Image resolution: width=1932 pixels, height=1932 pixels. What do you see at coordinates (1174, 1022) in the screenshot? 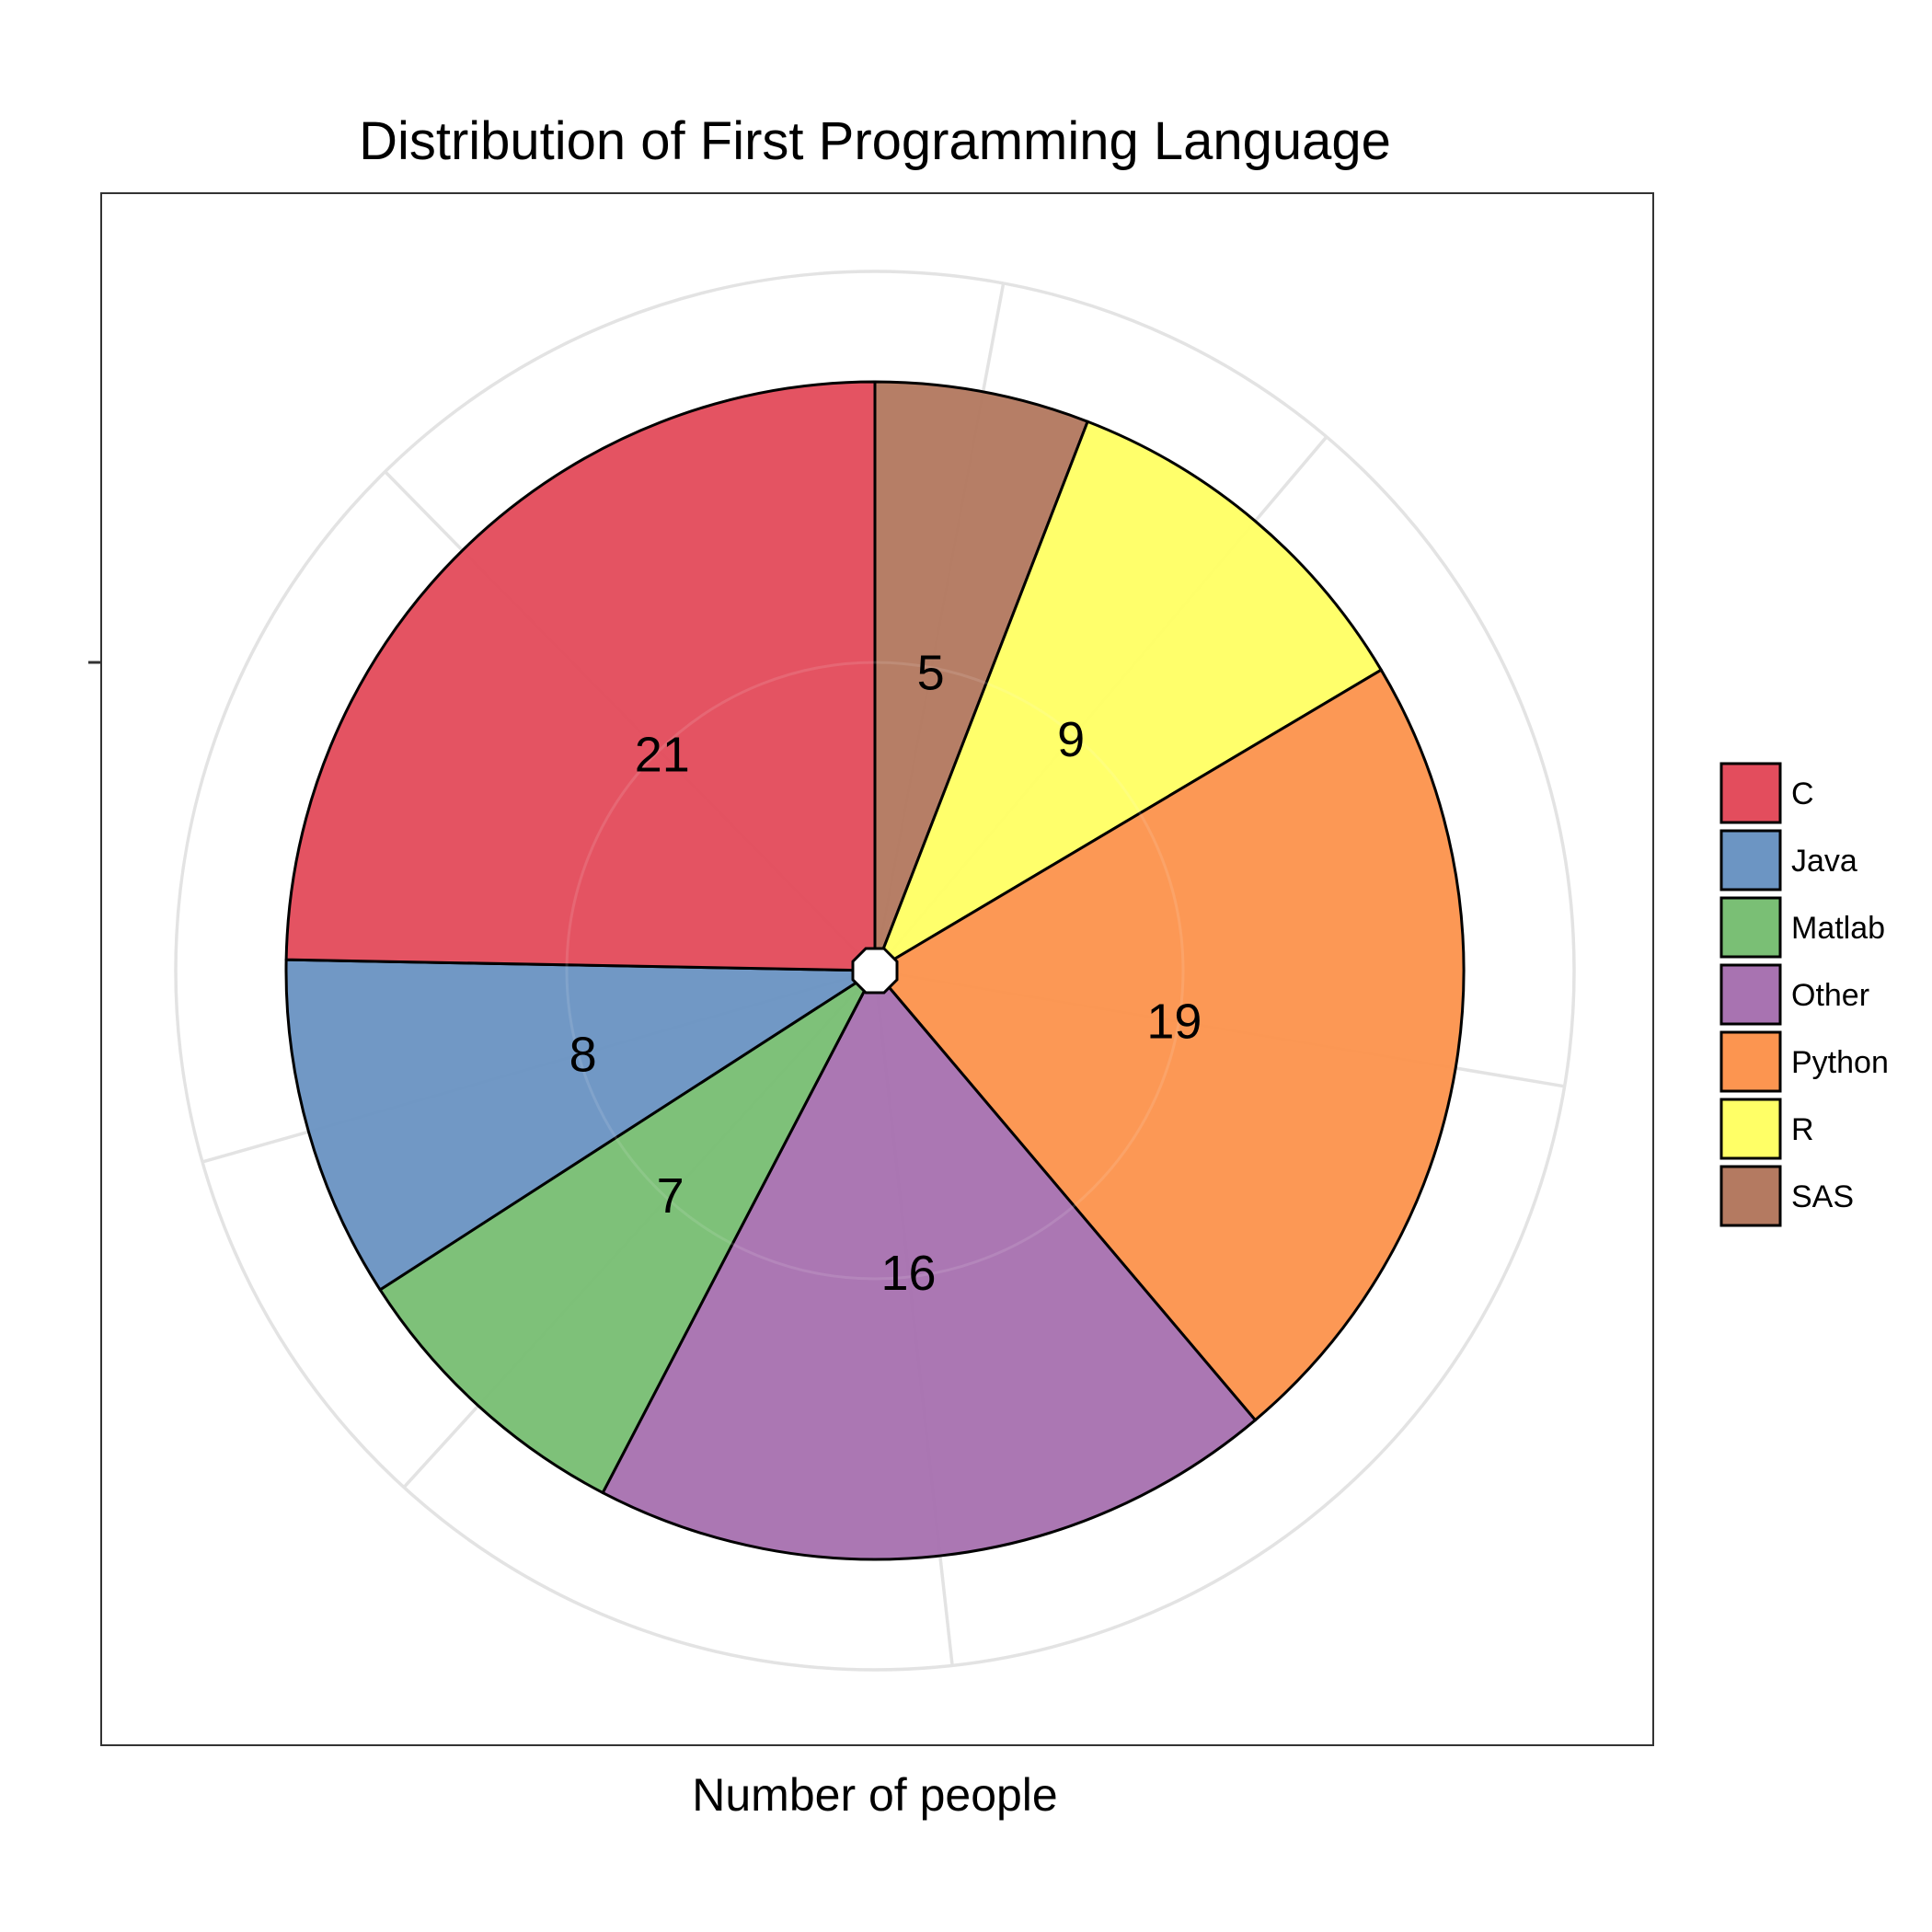
I see `slice-label-python: 19` at bounding box center [1174, 1022].